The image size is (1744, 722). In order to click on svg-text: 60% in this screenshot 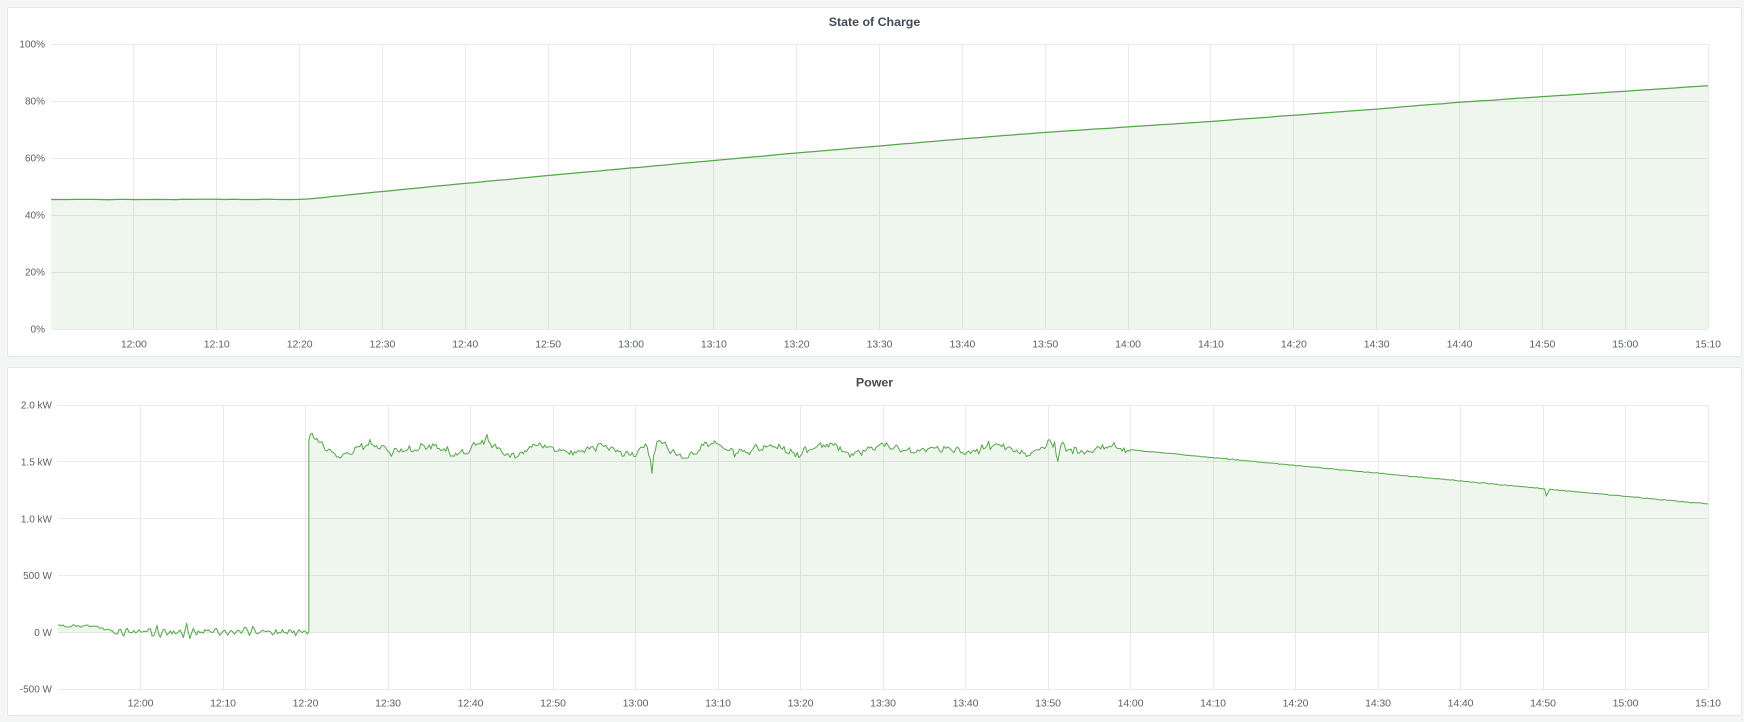, I will do `click(35, 159)`.